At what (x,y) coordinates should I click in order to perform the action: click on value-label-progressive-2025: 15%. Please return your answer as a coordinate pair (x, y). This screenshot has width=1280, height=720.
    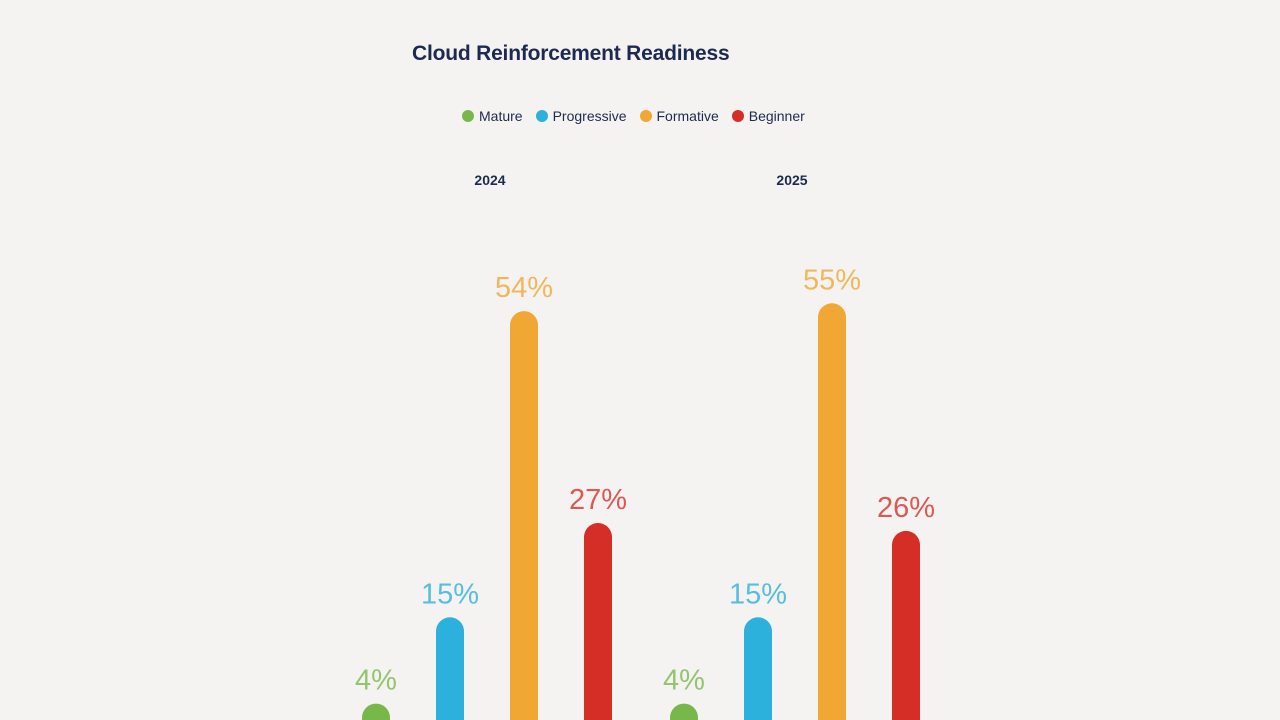
    Looking at the image, I should click on (758, 594).